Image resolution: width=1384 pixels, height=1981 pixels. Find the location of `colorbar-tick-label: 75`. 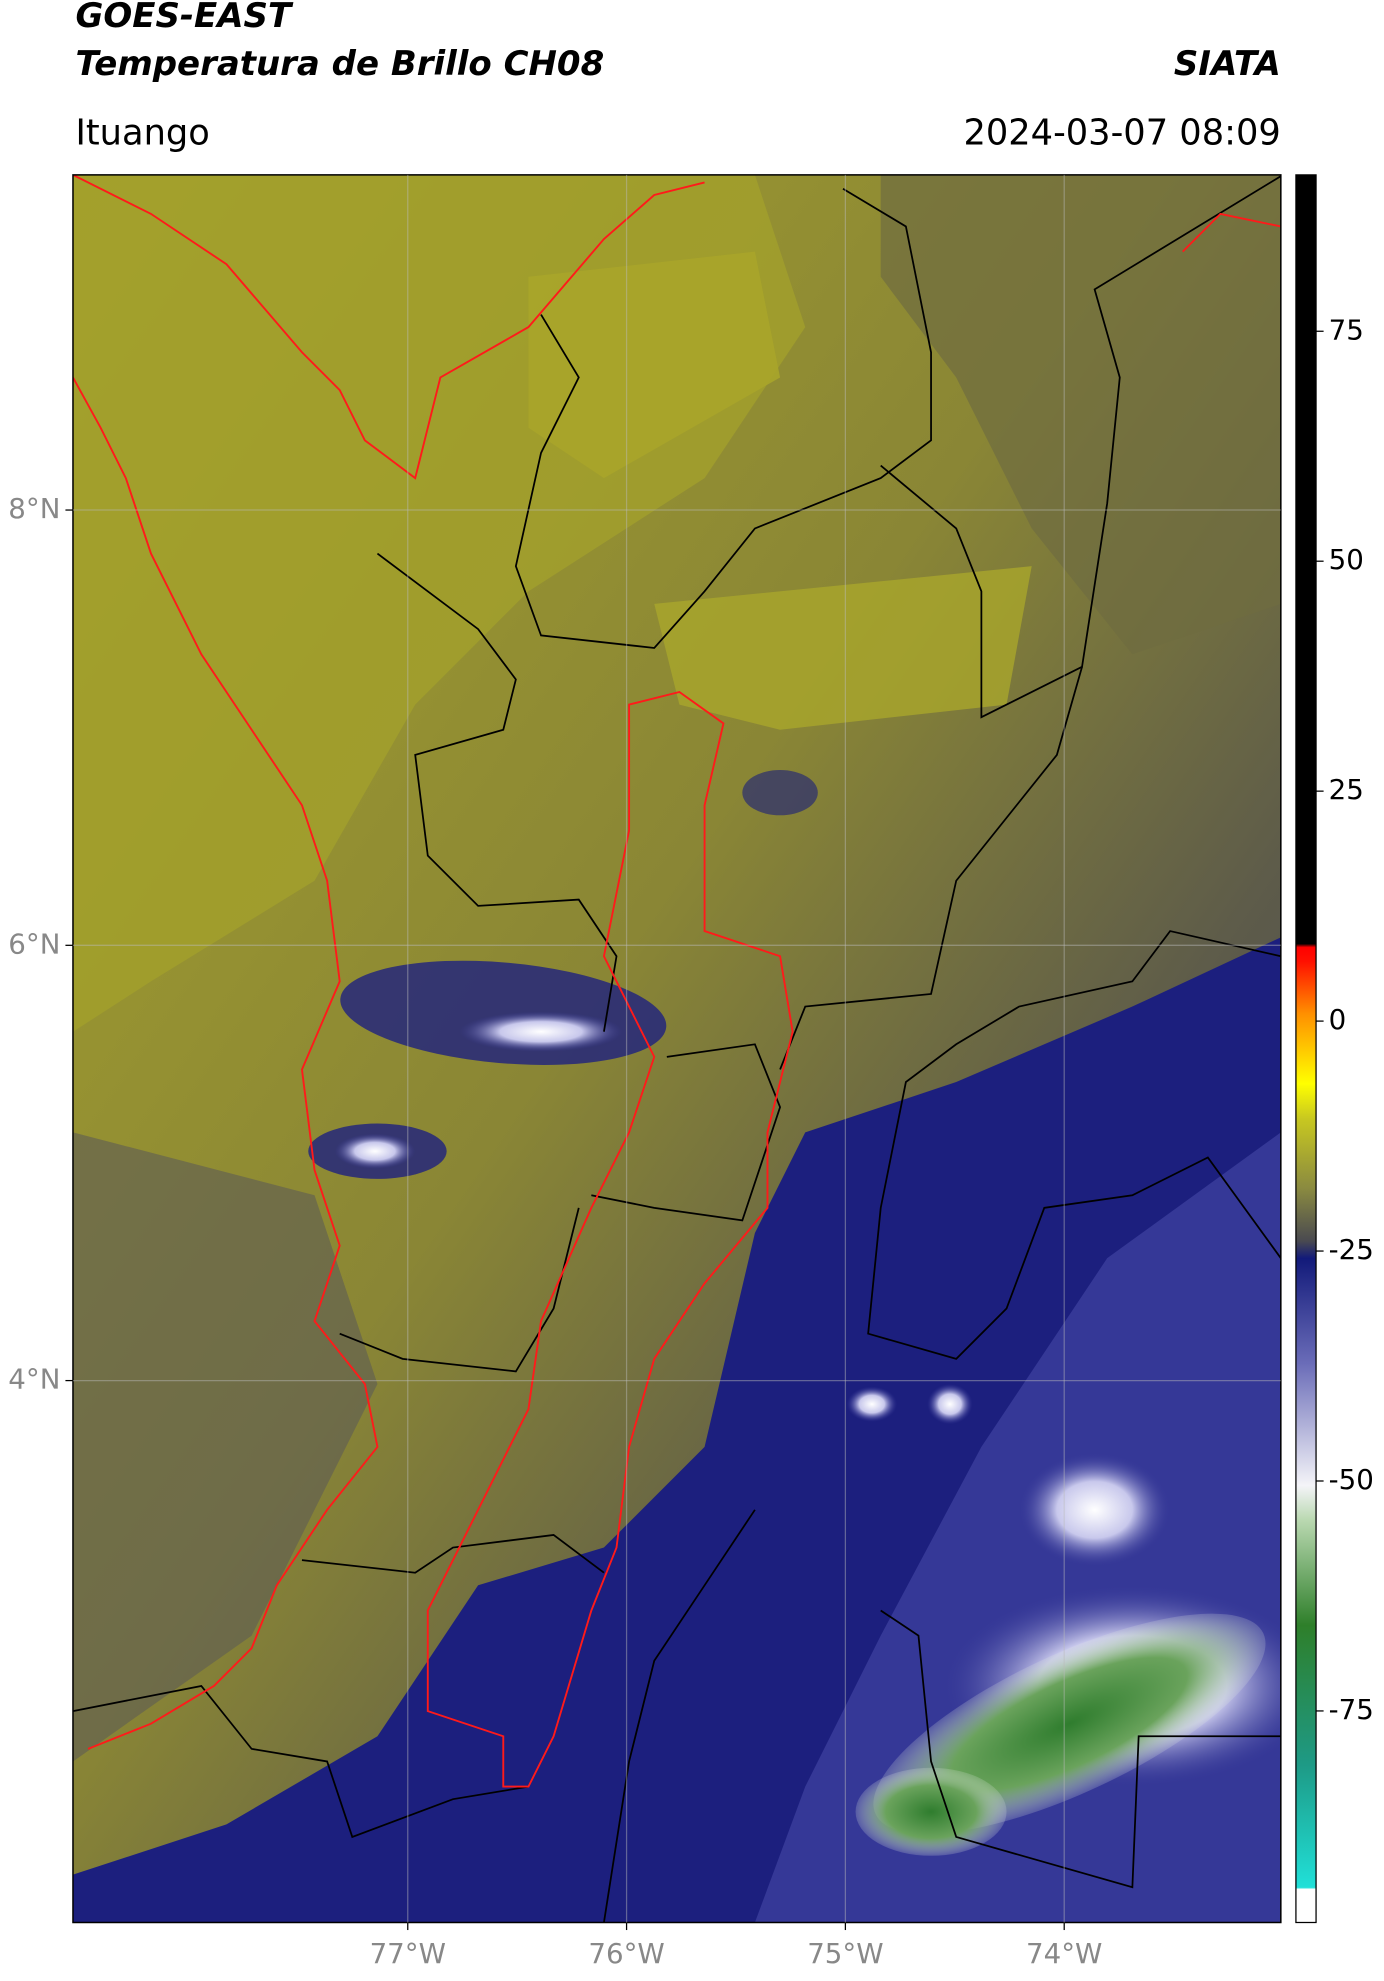

colorbar-tick-label: 75 is located at coordinates (1346, 329).